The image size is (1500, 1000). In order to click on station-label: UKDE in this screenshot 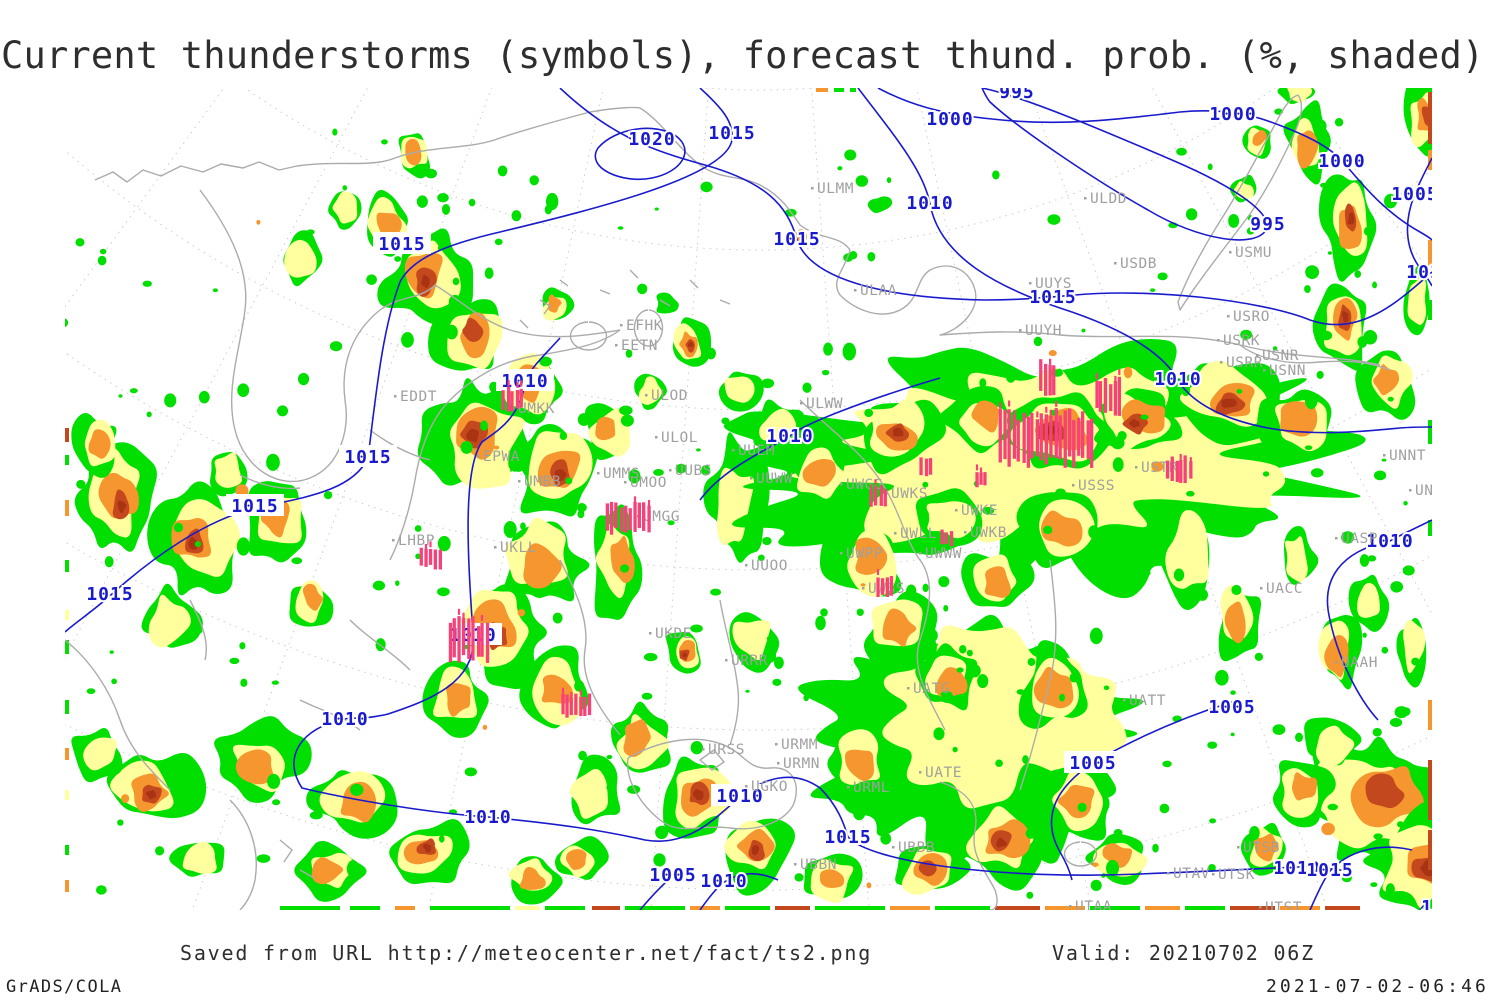, I will do `click(673, 634)`.